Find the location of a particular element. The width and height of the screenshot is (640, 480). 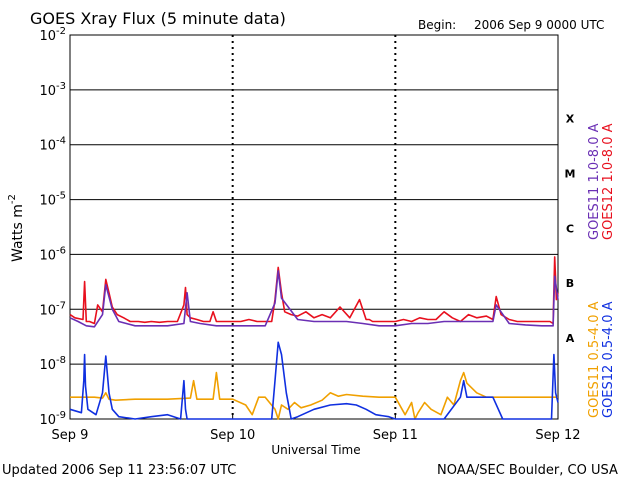

flare-class-label: X is located at coordinates (570, 119).